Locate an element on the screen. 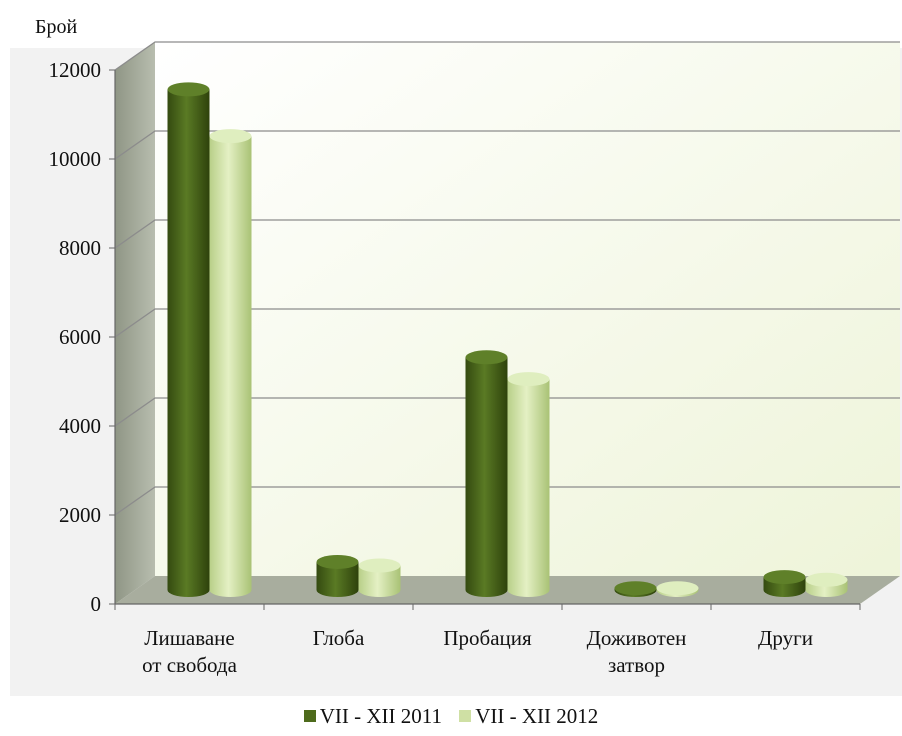 The image size is (902, 736). y-axis-title: Брой is located at coordinates (56, 27).